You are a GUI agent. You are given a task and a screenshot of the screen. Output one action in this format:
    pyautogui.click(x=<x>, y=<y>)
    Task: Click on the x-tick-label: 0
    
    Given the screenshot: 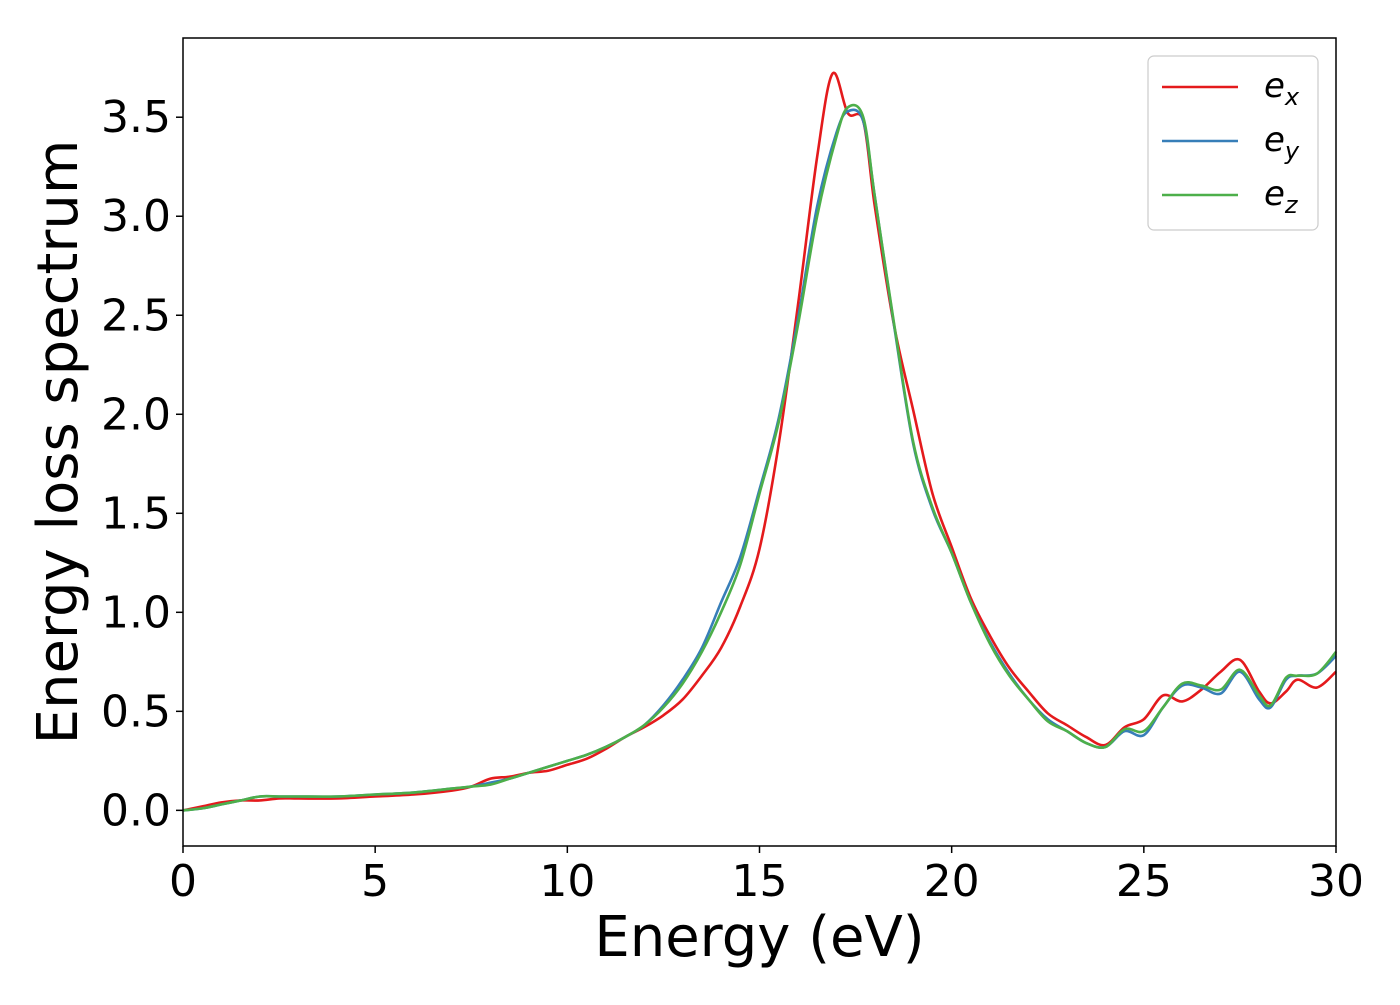 What is the action you would take?
    pyautogui.click(x=183, y=881)
    